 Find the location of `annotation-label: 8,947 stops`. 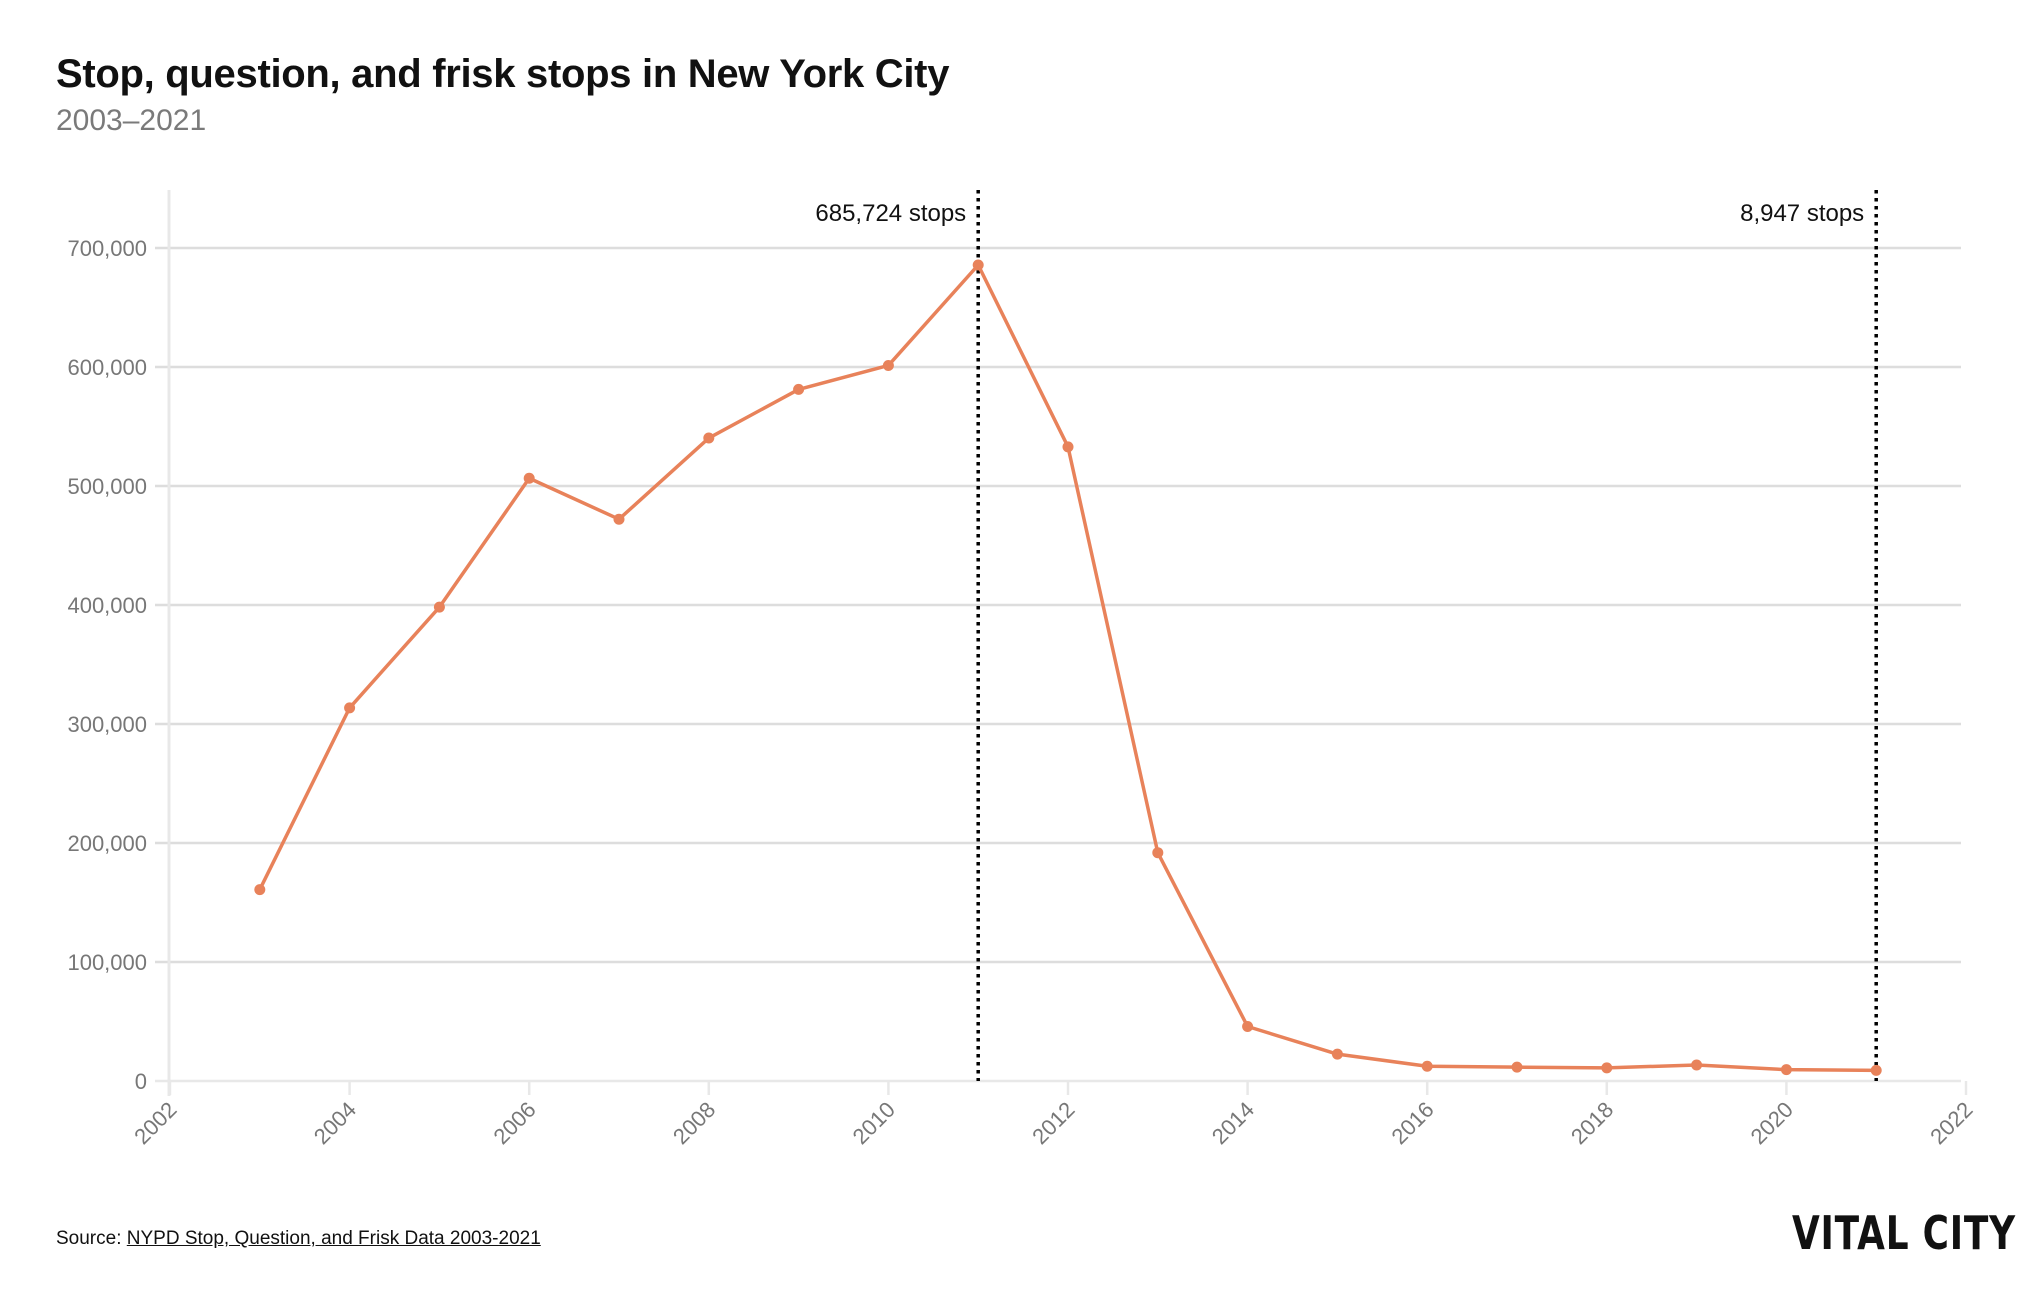

annotation-label: 8,947 stops is located at coordinates (1802, 213).